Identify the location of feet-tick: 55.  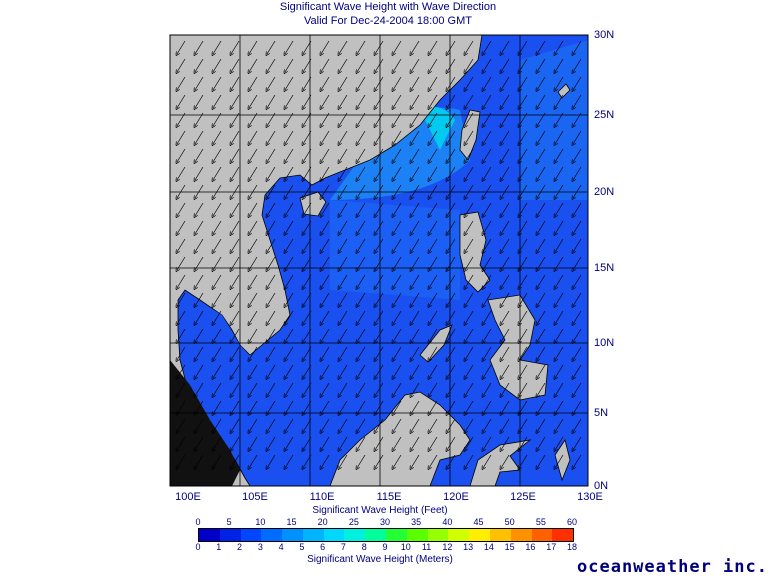
(540, 522).